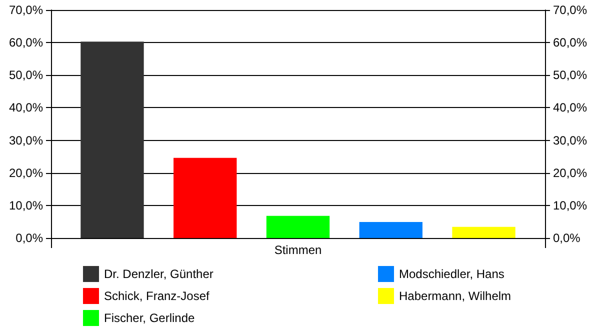 The width and height of the screenshot is (600, 333). I want to click on x-tick-label: Stimmen, so click(298, 250).